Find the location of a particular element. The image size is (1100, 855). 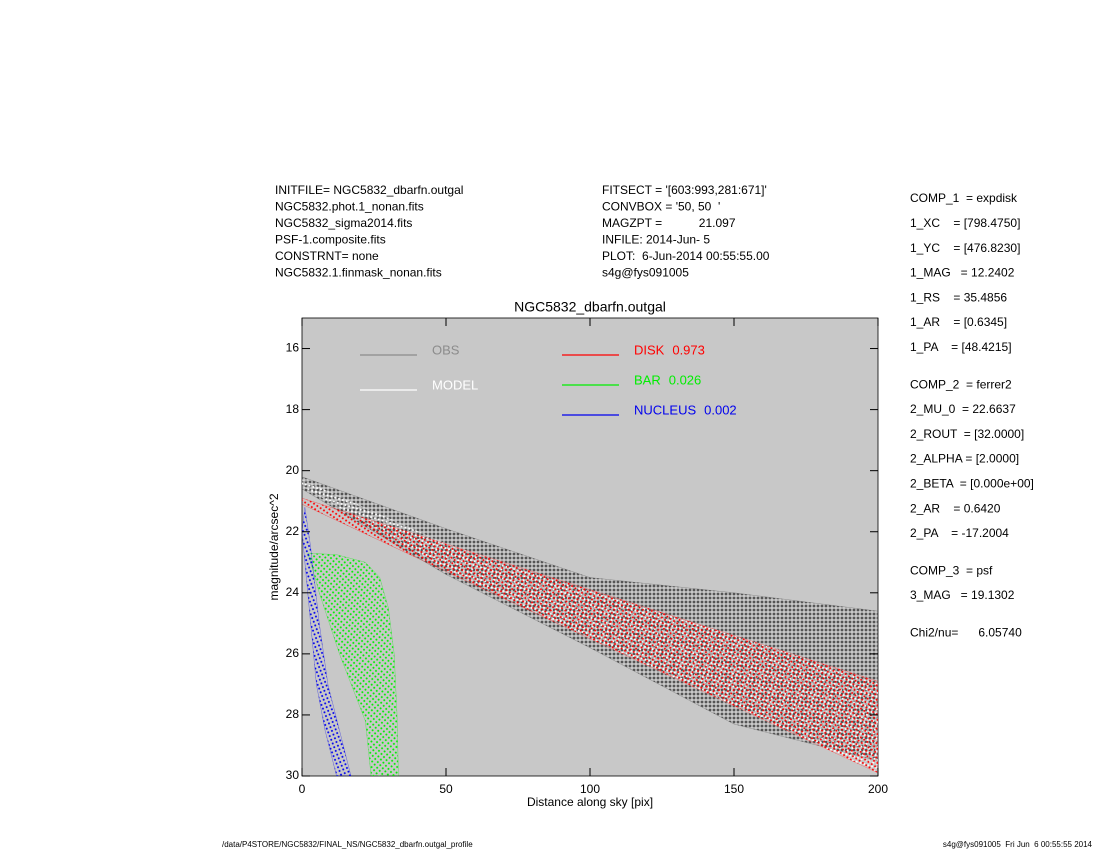

parameter: 2_BETA = [0.000e+00] is located at coordinates (972, 483).